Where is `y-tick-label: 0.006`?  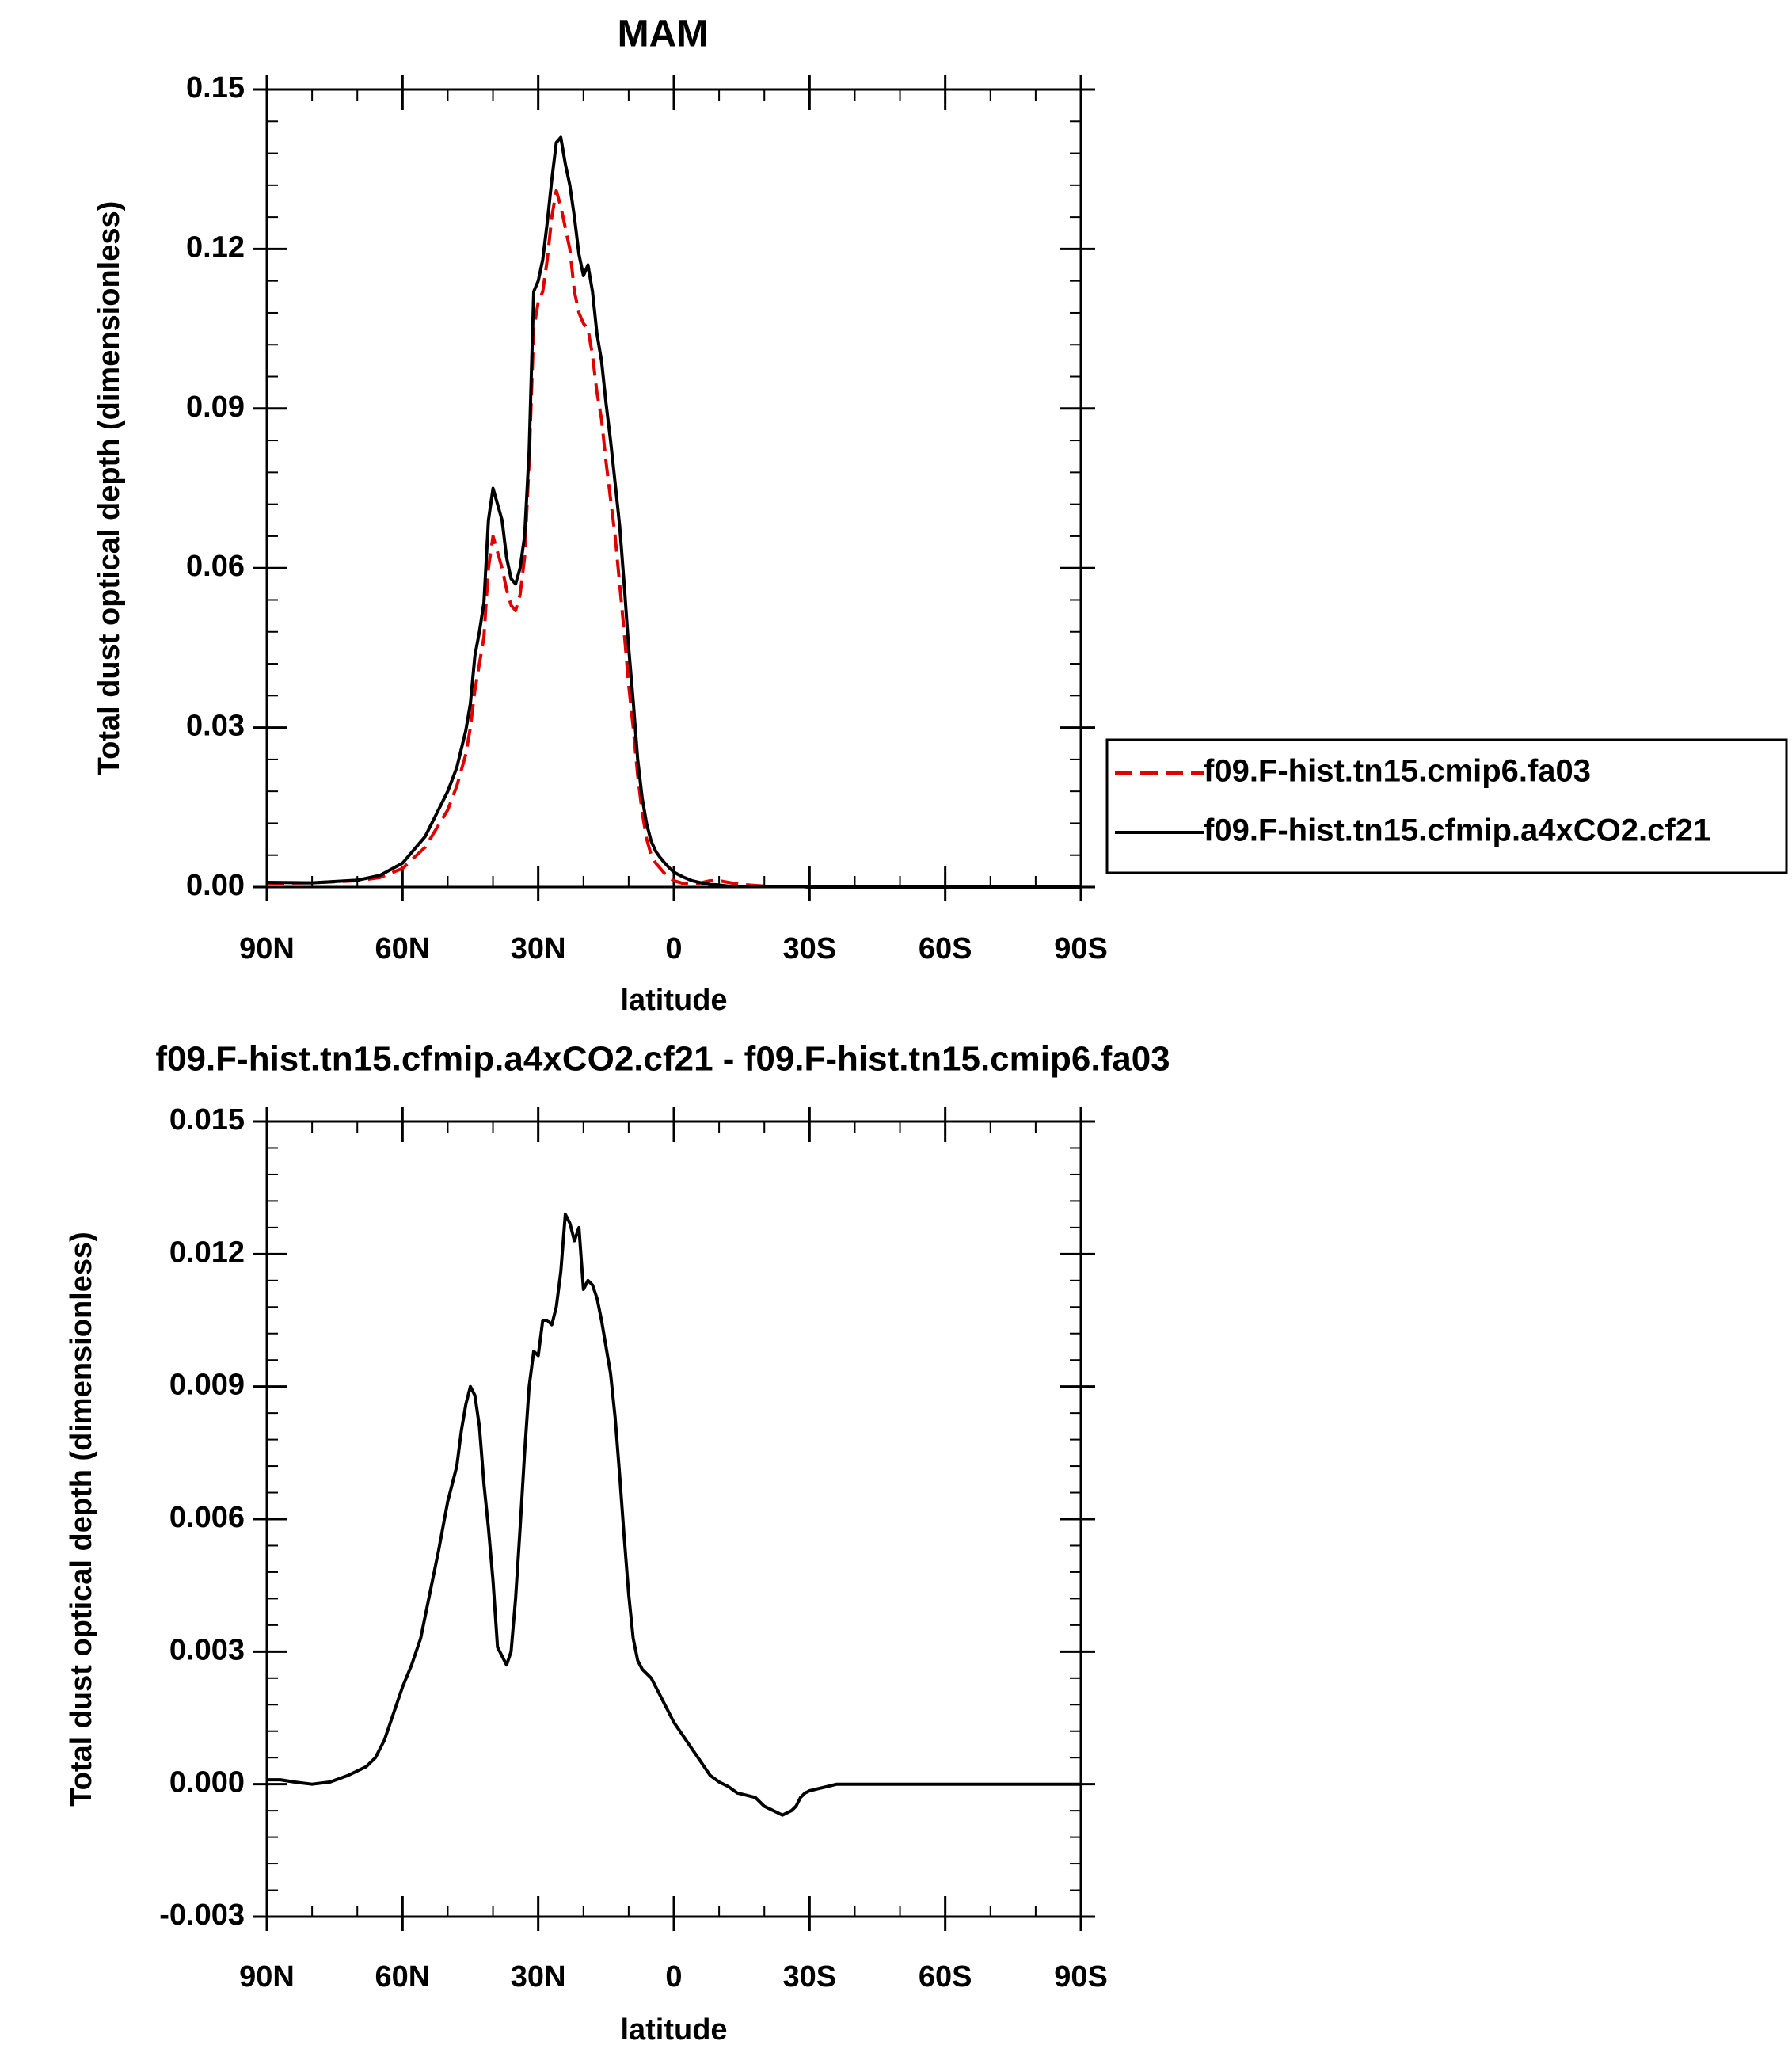
y-tick-label: 0.006 is located at coordinates (207, 1517).